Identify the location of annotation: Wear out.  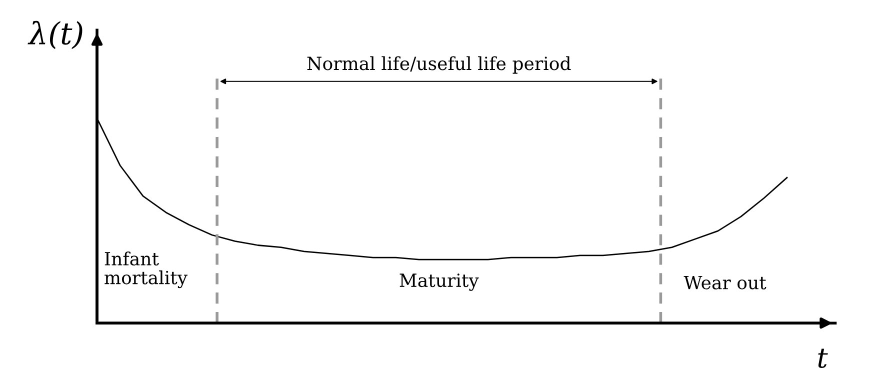
(725, 283).